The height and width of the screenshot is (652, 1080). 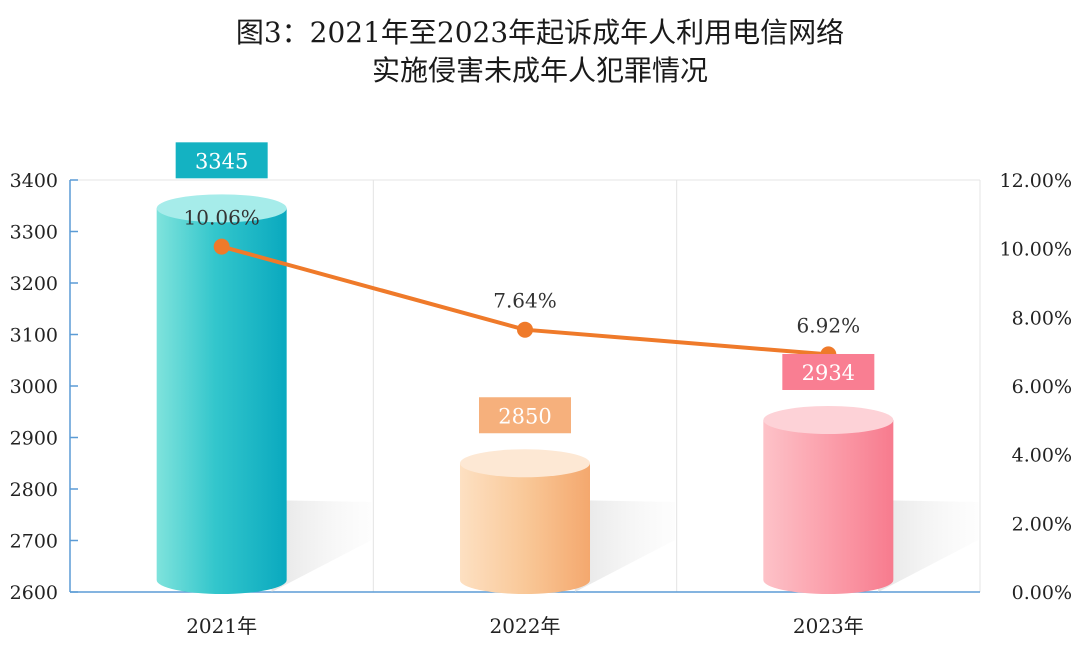 I want to click on x-tick-label: 2023年, so click(x=828, y=626).